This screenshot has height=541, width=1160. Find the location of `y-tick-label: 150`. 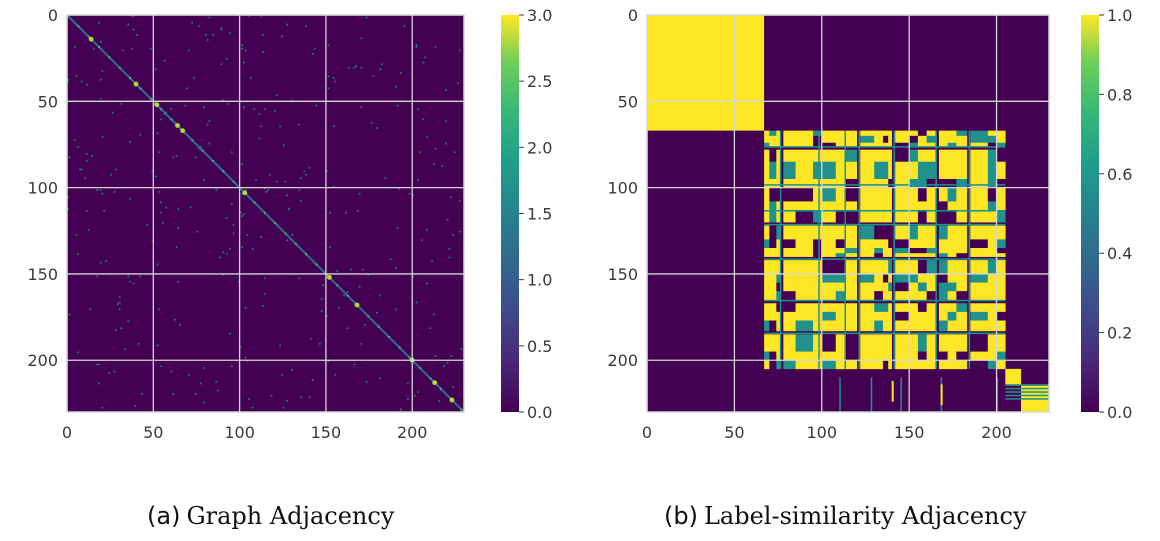

y-tick-label: 150 is located at coordinates (622, 274).